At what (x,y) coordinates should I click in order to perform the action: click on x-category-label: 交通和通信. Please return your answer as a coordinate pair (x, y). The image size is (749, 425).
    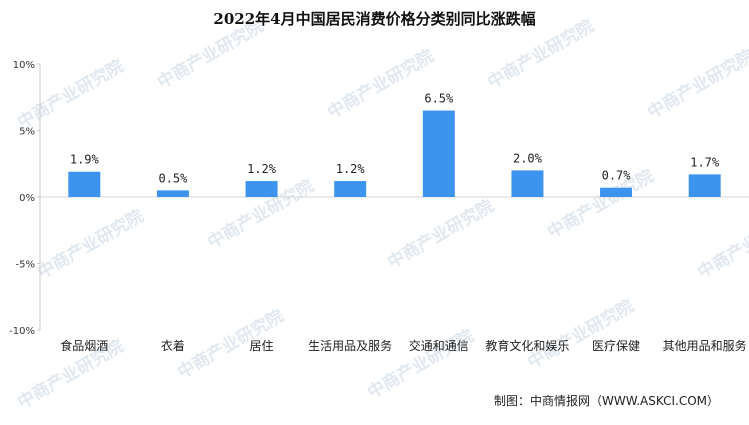
    Looking at the image, I should click on (439, 345).